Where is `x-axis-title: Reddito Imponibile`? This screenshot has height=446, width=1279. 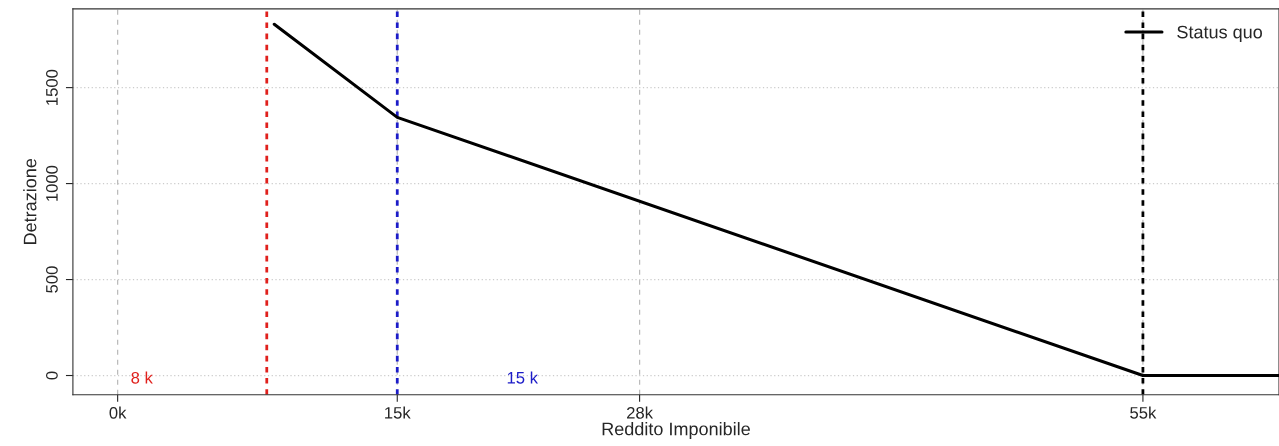
x-axis-title: Reddito Imponibile is located at coordinates (676, 430).